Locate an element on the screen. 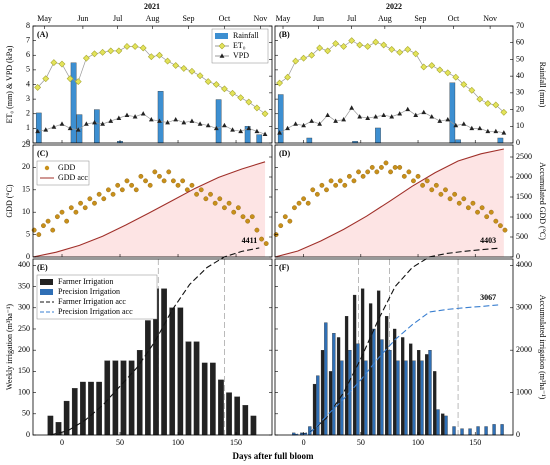 The image size is (550, 465). legend-box is located at coordinates (97, 297).